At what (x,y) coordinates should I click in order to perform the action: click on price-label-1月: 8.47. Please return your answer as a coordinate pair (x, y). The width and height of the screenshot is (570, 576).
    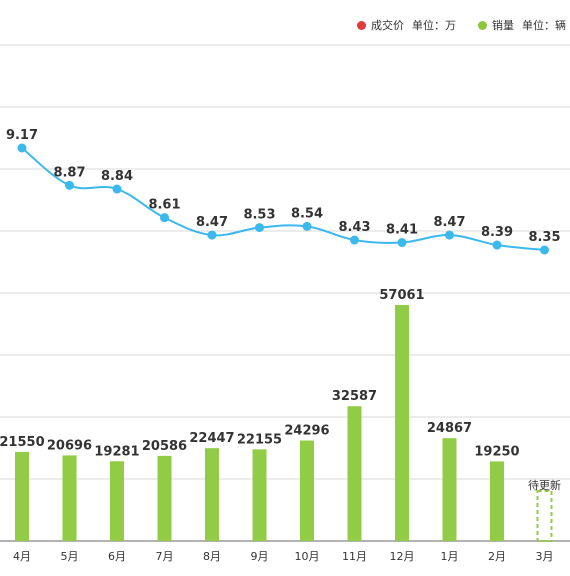
    Looking at the image, I should click on (449, 222).